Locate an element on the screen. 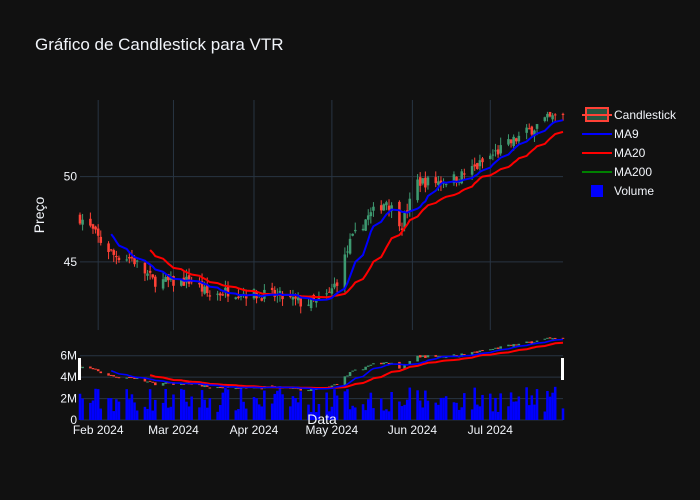 Image resolution: width=700 pixels, height=500 pixels. legend-item-ma9: MA9 is located at coordinates (610, 134).